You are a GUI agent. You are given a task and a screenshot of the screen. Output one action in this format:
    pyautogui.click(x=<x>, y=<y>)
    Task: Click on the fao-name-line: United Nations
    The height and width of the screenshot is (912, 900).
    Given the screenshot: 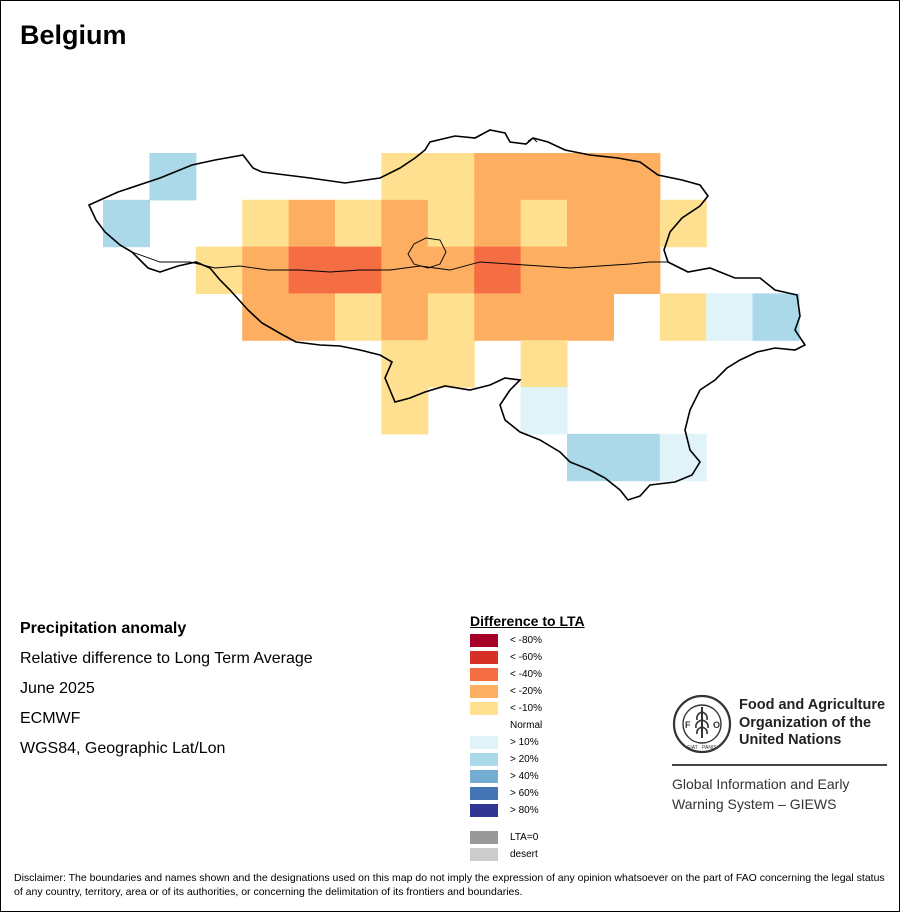 What is the action you would take?
    pyautogui.click(x=790, y=740)
    